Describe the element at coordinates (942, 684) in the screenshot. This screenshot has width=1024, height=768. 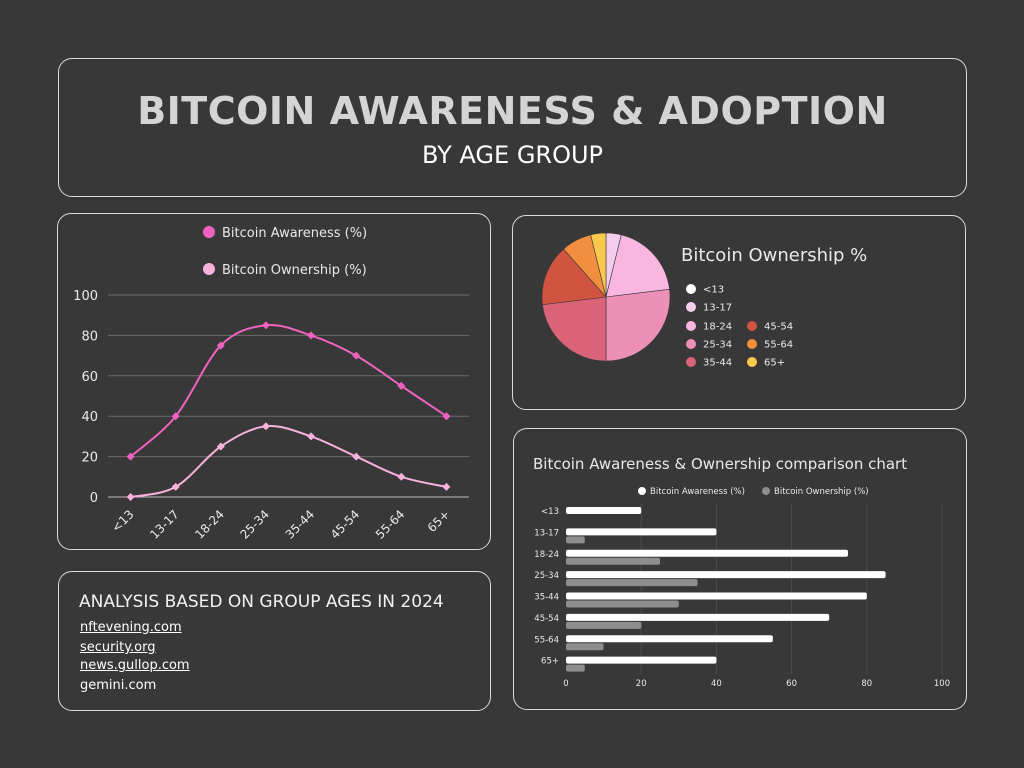
I see `x-tick-label: 100` at that location.